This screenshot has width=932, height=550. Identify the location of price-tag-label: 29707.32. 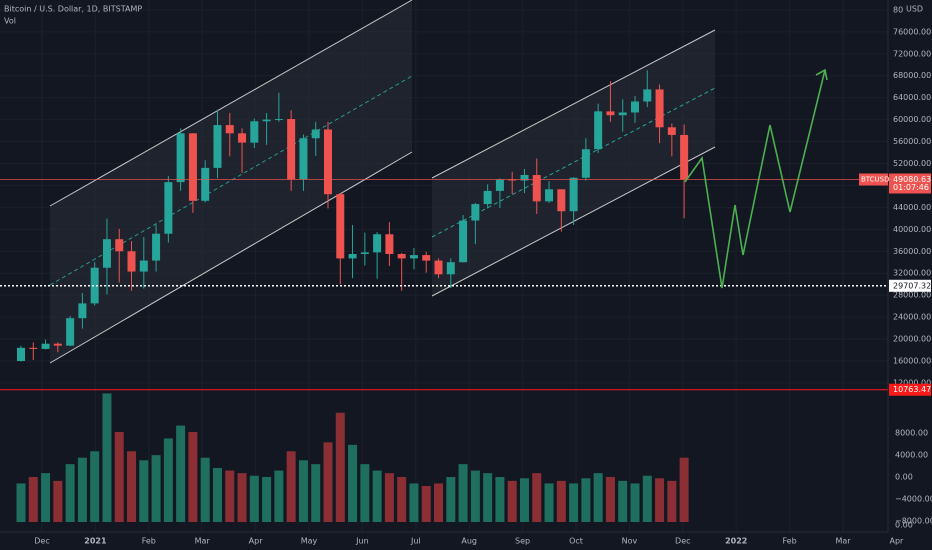
(912, 285).